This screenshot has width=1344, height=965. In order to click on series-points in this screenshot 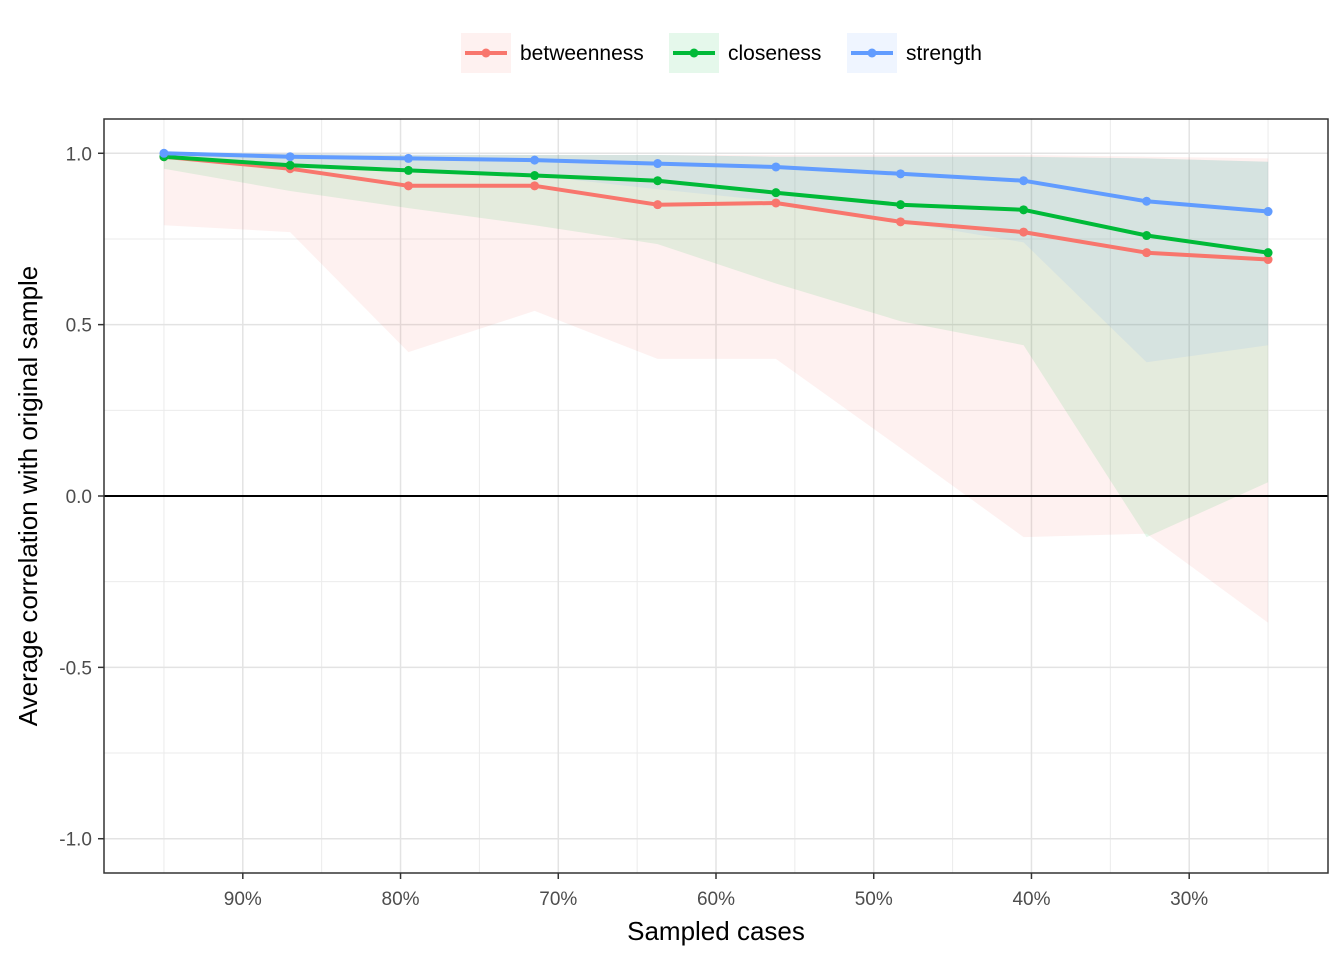, I will do `click(716, 206)`.